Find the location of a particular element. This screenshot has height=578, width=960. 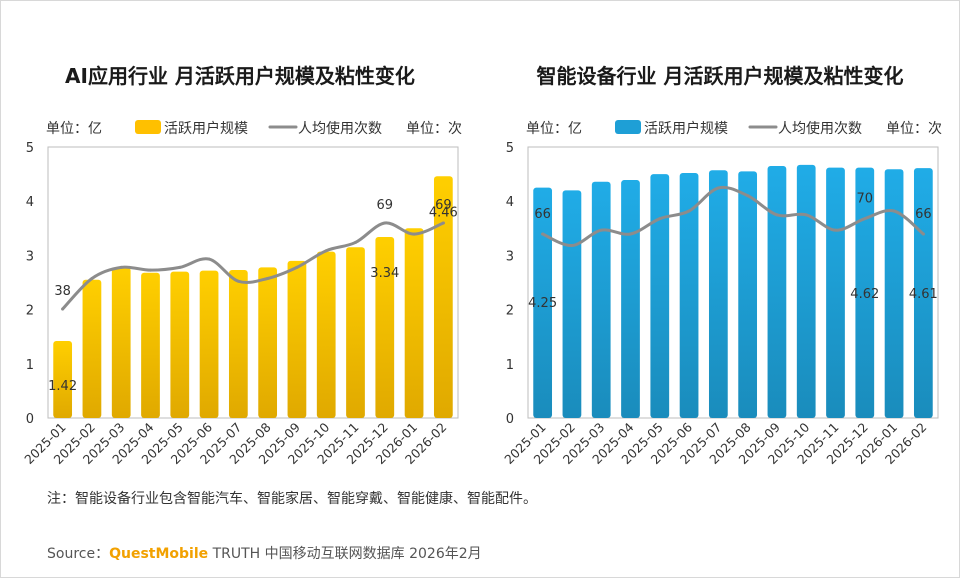

legend-bar-swatch is located at coordinates (628, 127).